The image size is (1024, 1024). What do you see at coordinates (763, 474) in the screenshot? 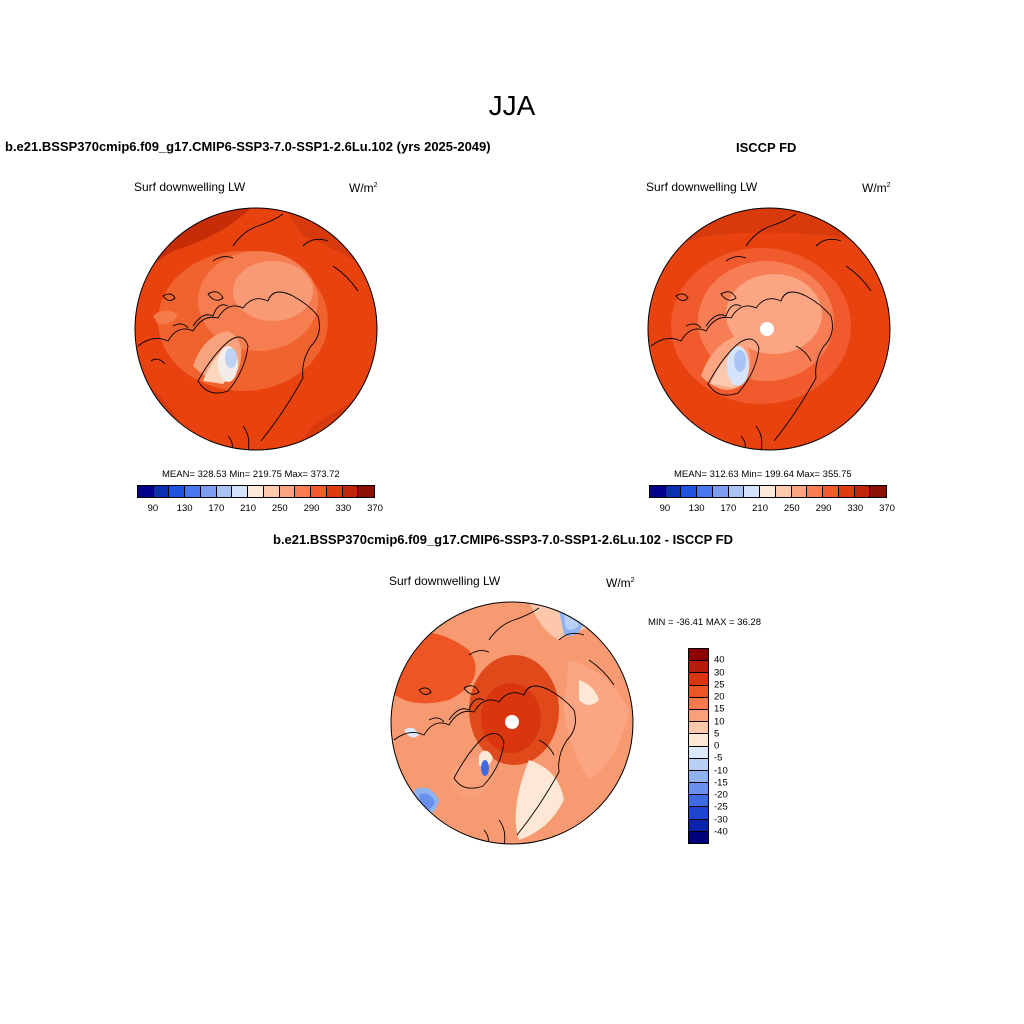
I see `panel2-stats: MEAN= 312.63 Min= 199.64 Max= 355.75` at bounding box center [763, 474].